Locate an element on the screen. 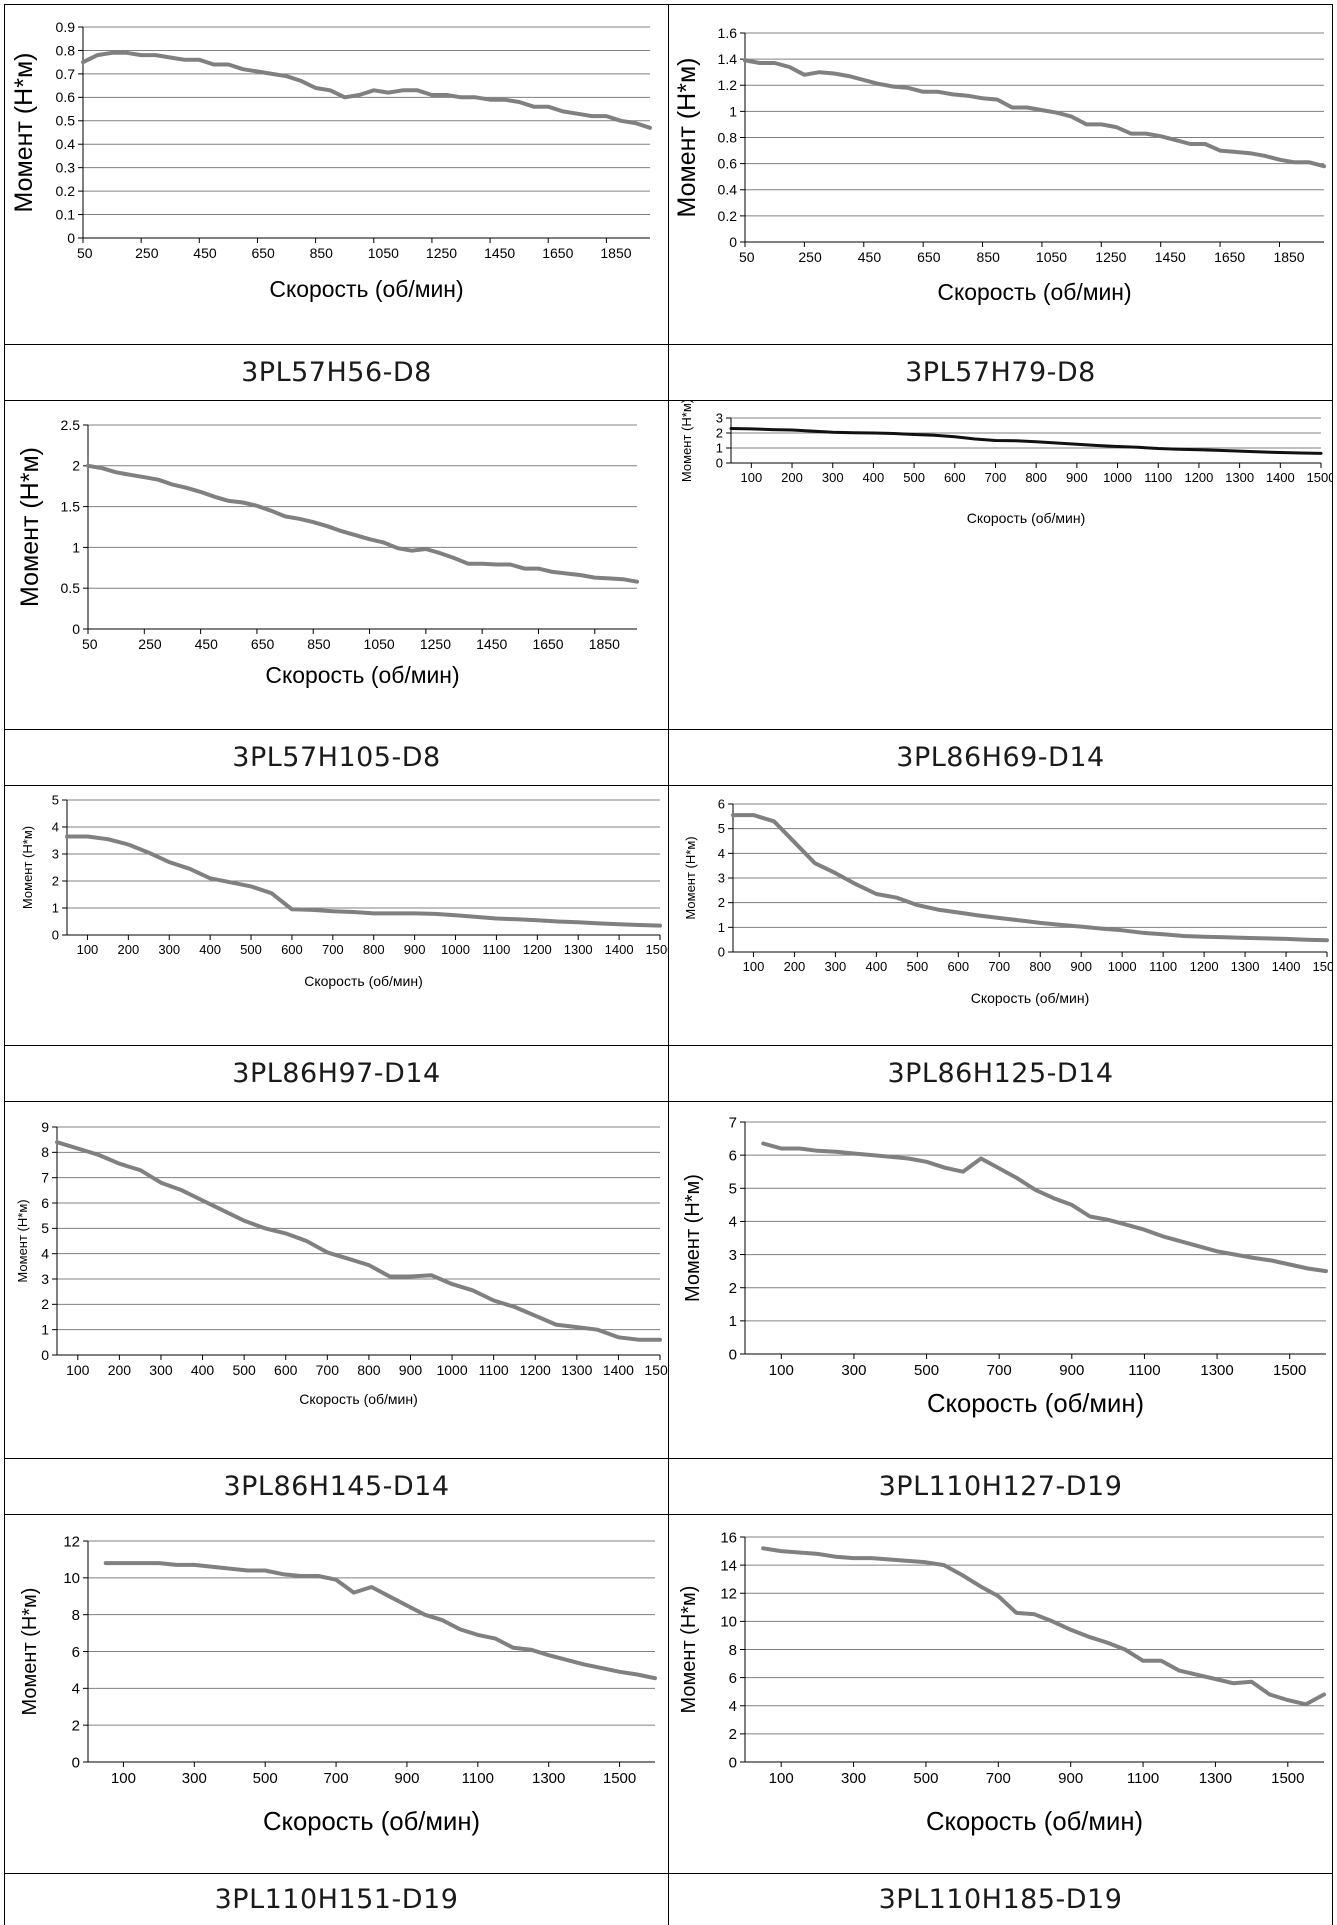 The image size is (1337, 1925). y-tick-label: 0.4 is located at coordinates (728, 190).